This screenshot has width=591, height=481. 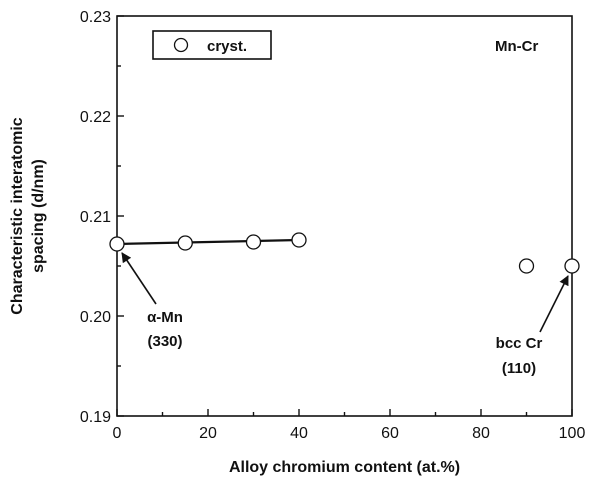 What do you see at coordinates (554, 304) in the screenshot?
I see `annotation-bcc-cr-arrow` at bounding box center [554, 304].